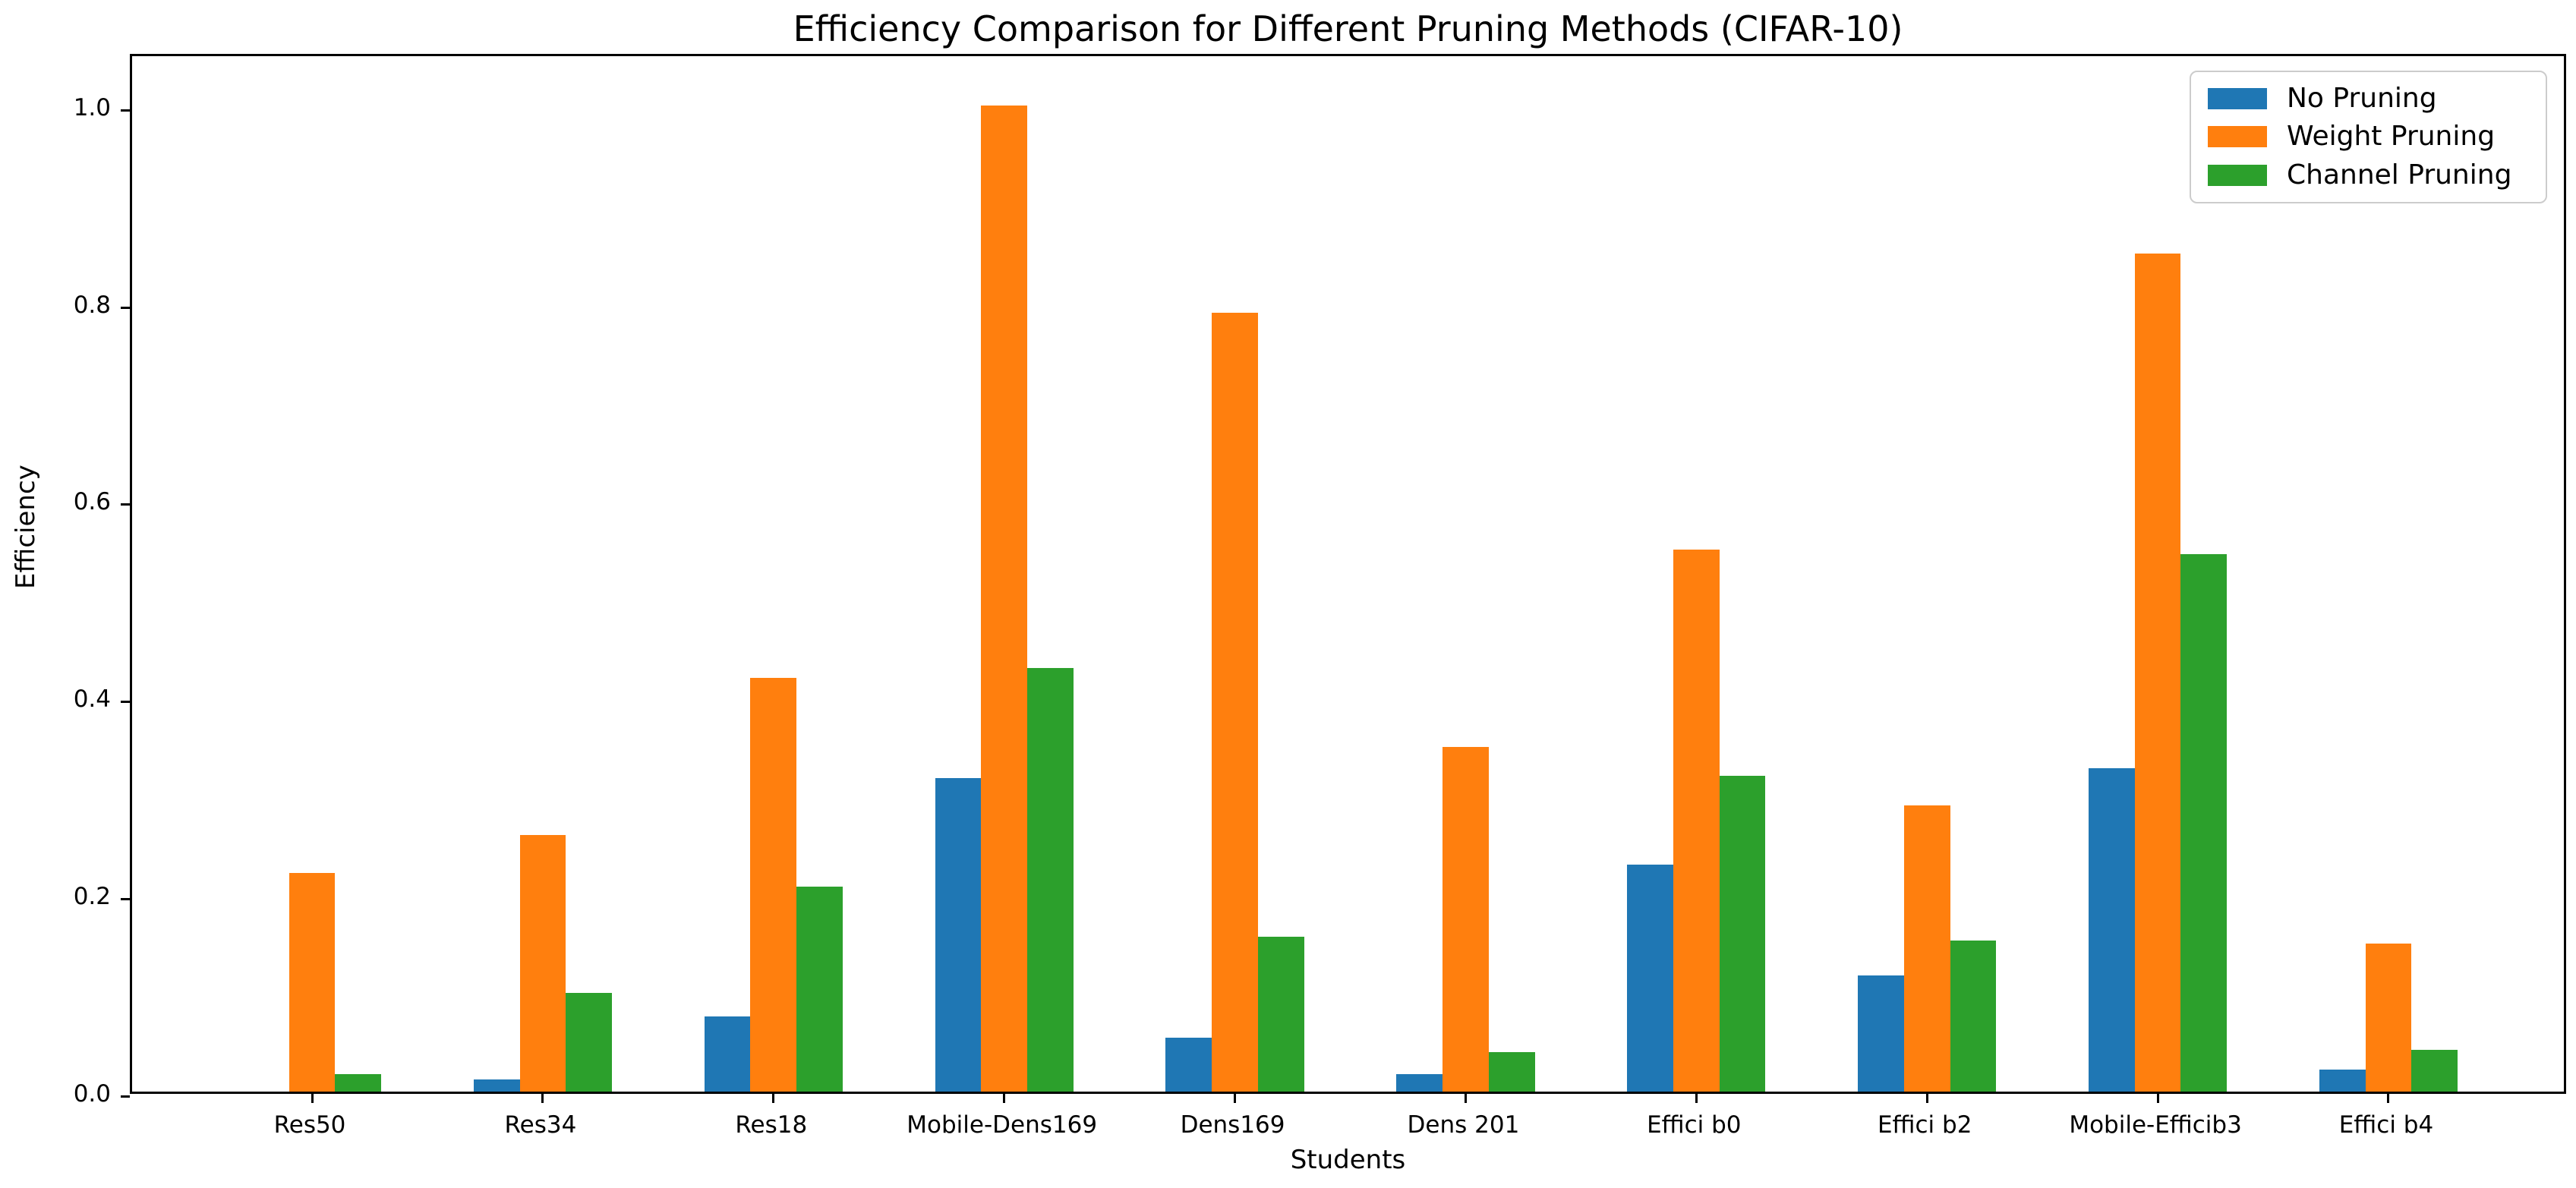  I want to click on x-tick-label: Effici b4, so click(2386, 1125).